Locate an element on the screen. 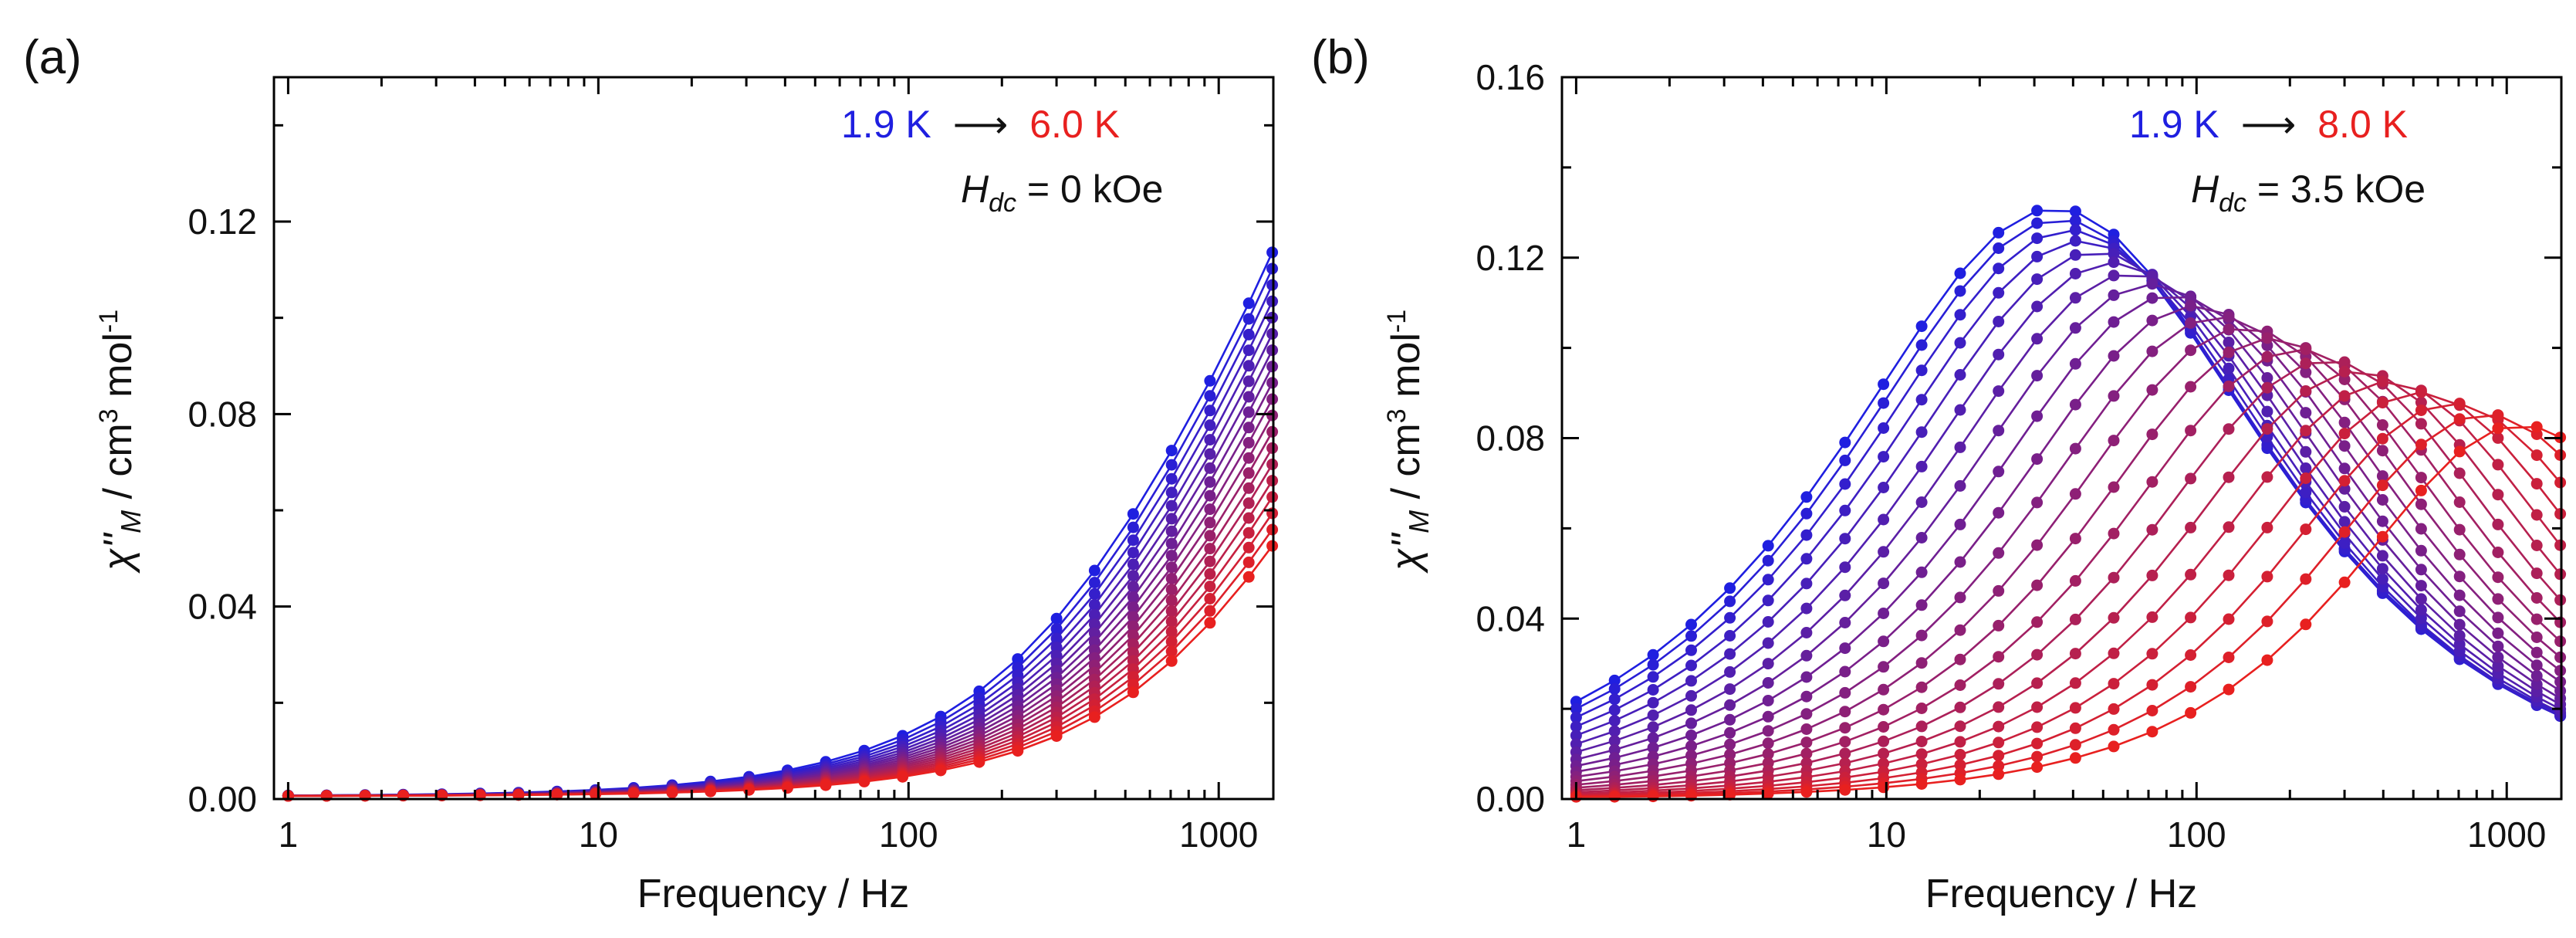 The height and width of the screenshot is (938, 2576). y-tick-label: 0.12 is located at coordinates (1510, 258).